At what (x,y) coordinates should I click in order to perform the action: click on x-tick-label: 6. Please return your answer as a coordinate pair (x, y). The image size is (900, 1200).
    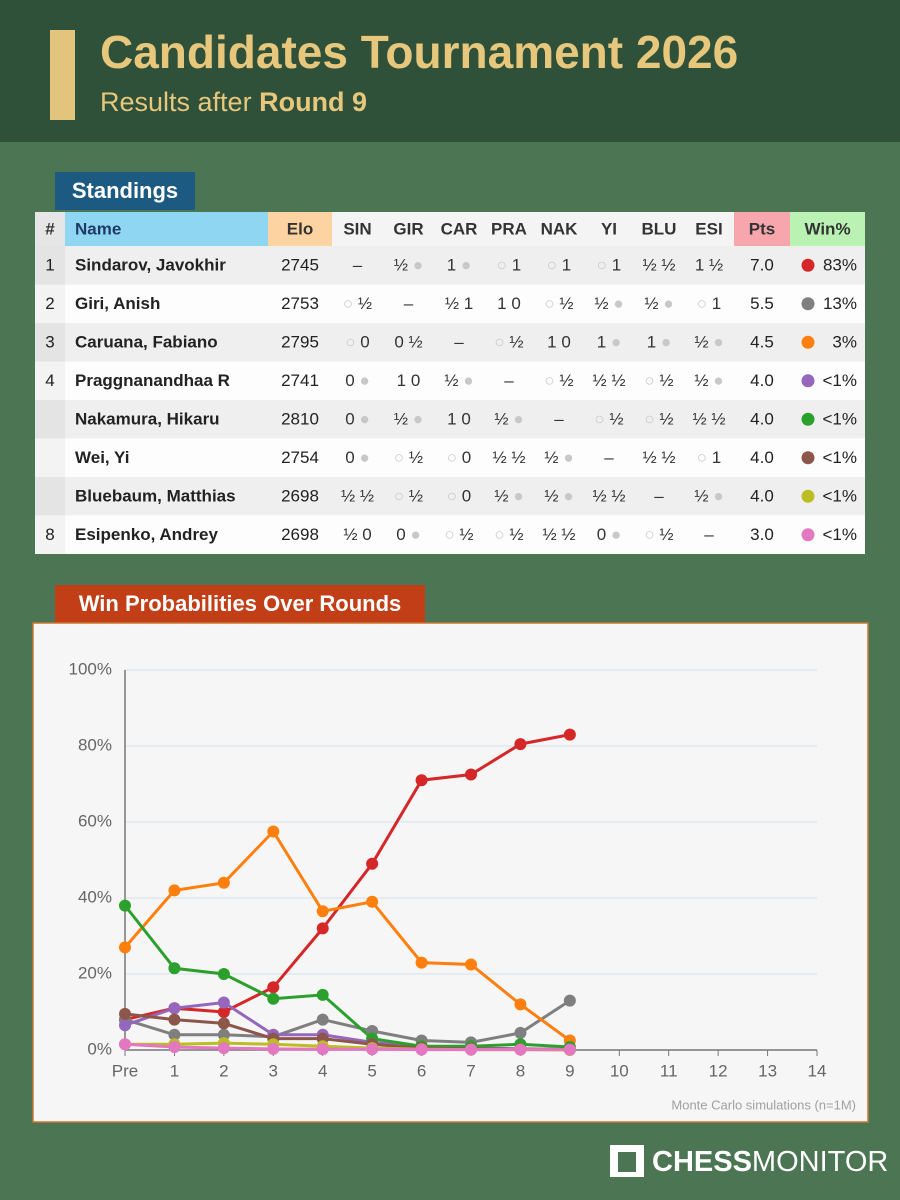
    Looking at the image, I should click on (421, 1070).